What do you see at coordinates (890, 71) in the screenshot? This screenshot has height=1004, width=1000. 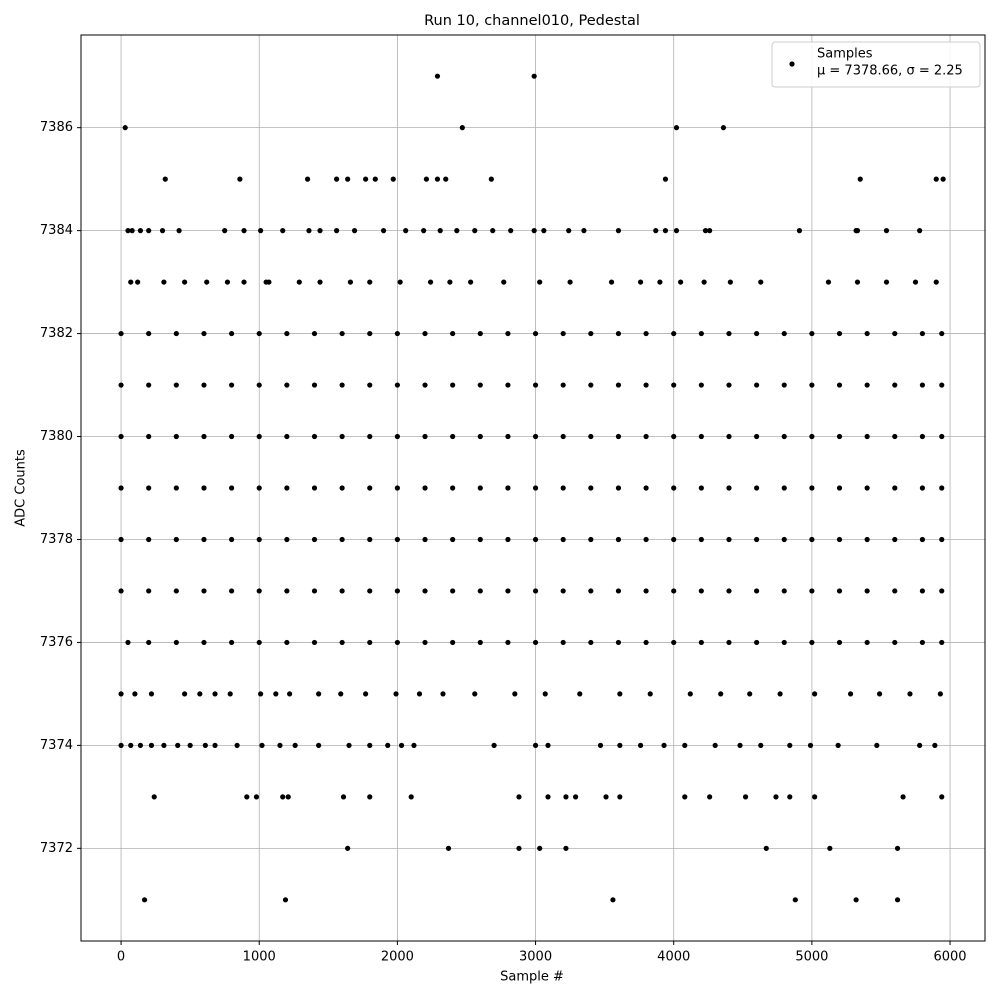 I see `legend-note: μ = 7378.66, σ = 2.25` at bounding box center [890, 71].